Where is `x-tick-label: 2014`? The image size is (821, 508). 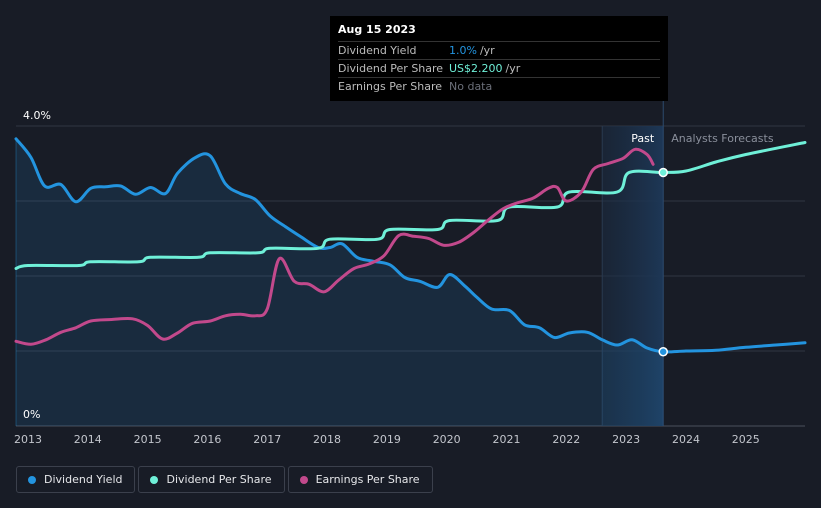 x-tick-label: 2014 is located at coordinates (88, 439).